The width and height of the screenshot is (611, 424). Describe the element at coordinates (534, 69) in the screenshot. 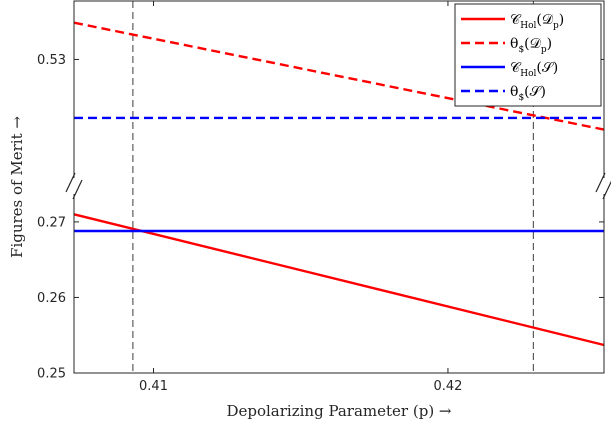

I see `legend-label-cs: 𝒞Hol(𝒮)` at that location.